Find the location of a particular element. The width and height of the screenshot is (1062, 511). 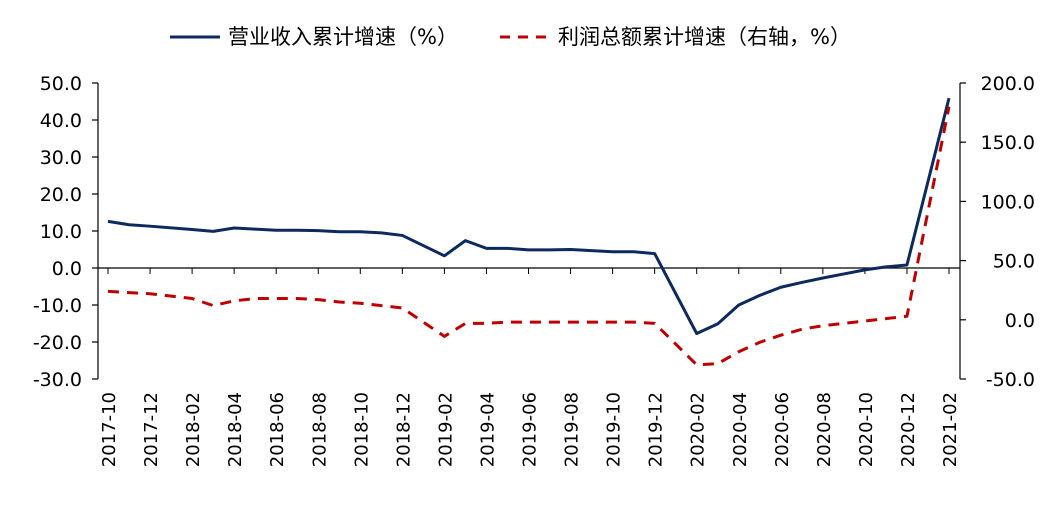

left-tick-label: -10.0 is located at coordinates (57, 306).